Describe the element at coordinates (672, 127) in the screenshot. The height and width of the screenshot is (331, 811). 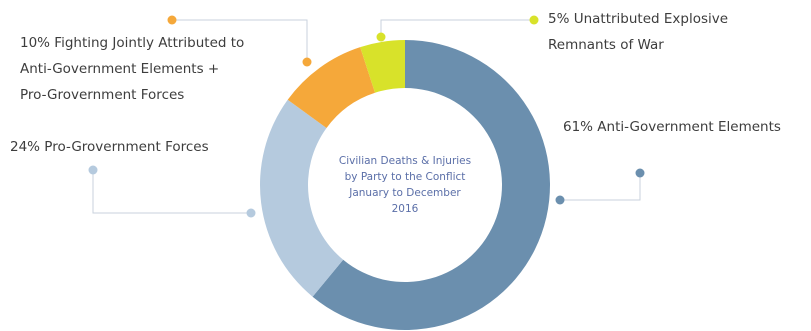
I see `slice-label-1: 61% Anti-Government Elements` at that location.